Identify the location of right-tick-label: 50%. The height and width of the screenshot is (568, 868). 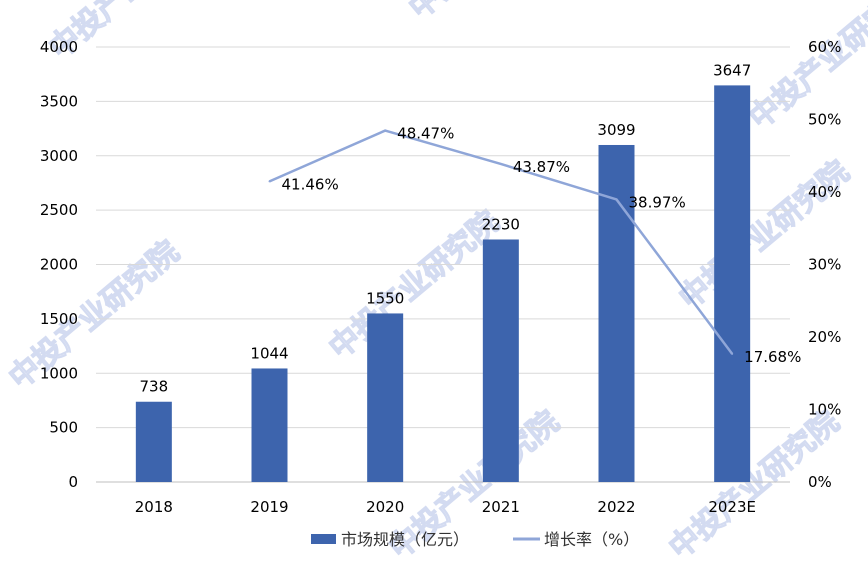
(824, 120).